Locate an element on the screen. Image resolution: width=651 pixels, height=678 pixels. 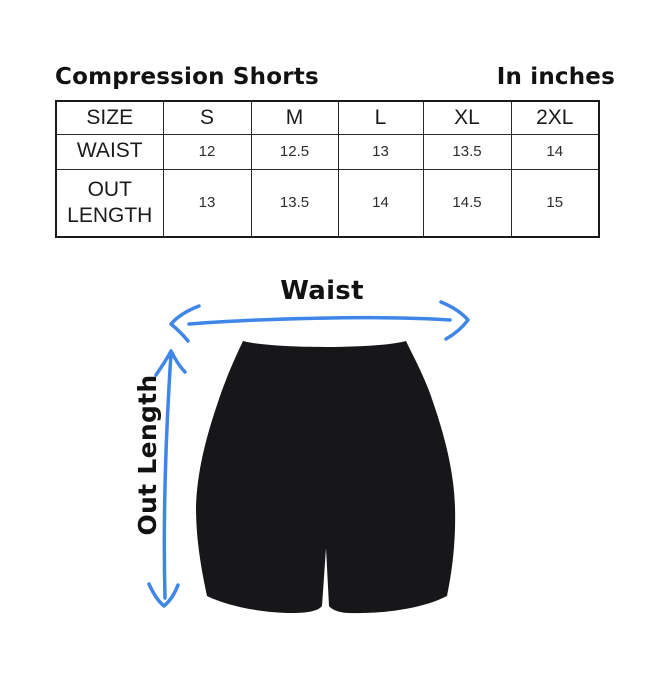
out-length-arrow-head-top is located at coordinates (170, 363).